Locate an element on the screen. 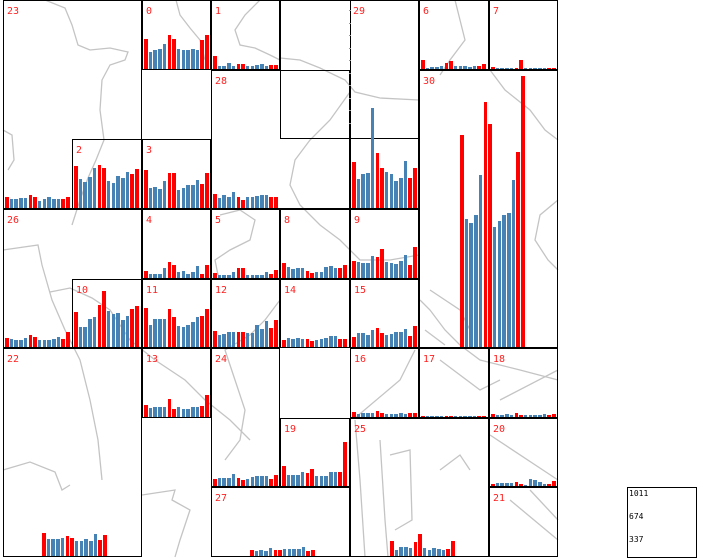  cell-4: 4 is located at coordinates (176, 244).